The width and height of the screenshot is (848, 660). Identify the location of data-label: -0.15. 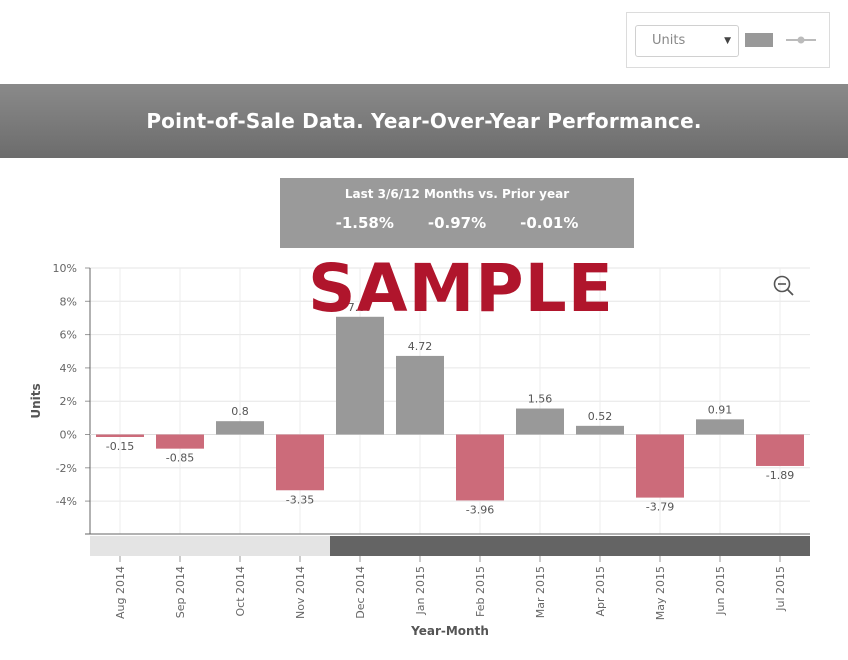
(120, 446).